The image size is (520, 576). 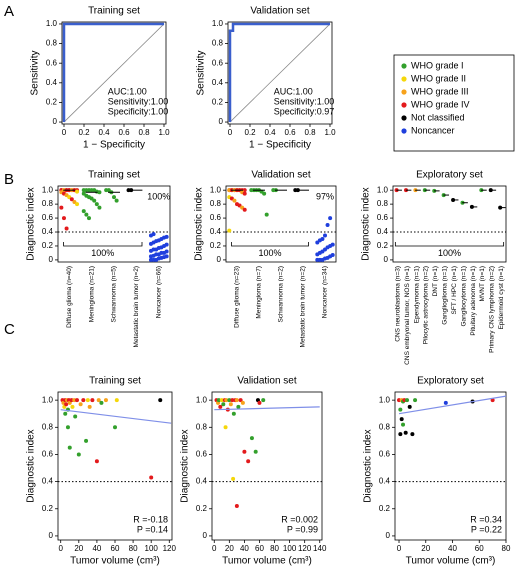 What do you see at coordinates (259, 292) in the screenshot?
I see `x-category-label: Meningioma (n=7)` at bounding box center [259, 292].